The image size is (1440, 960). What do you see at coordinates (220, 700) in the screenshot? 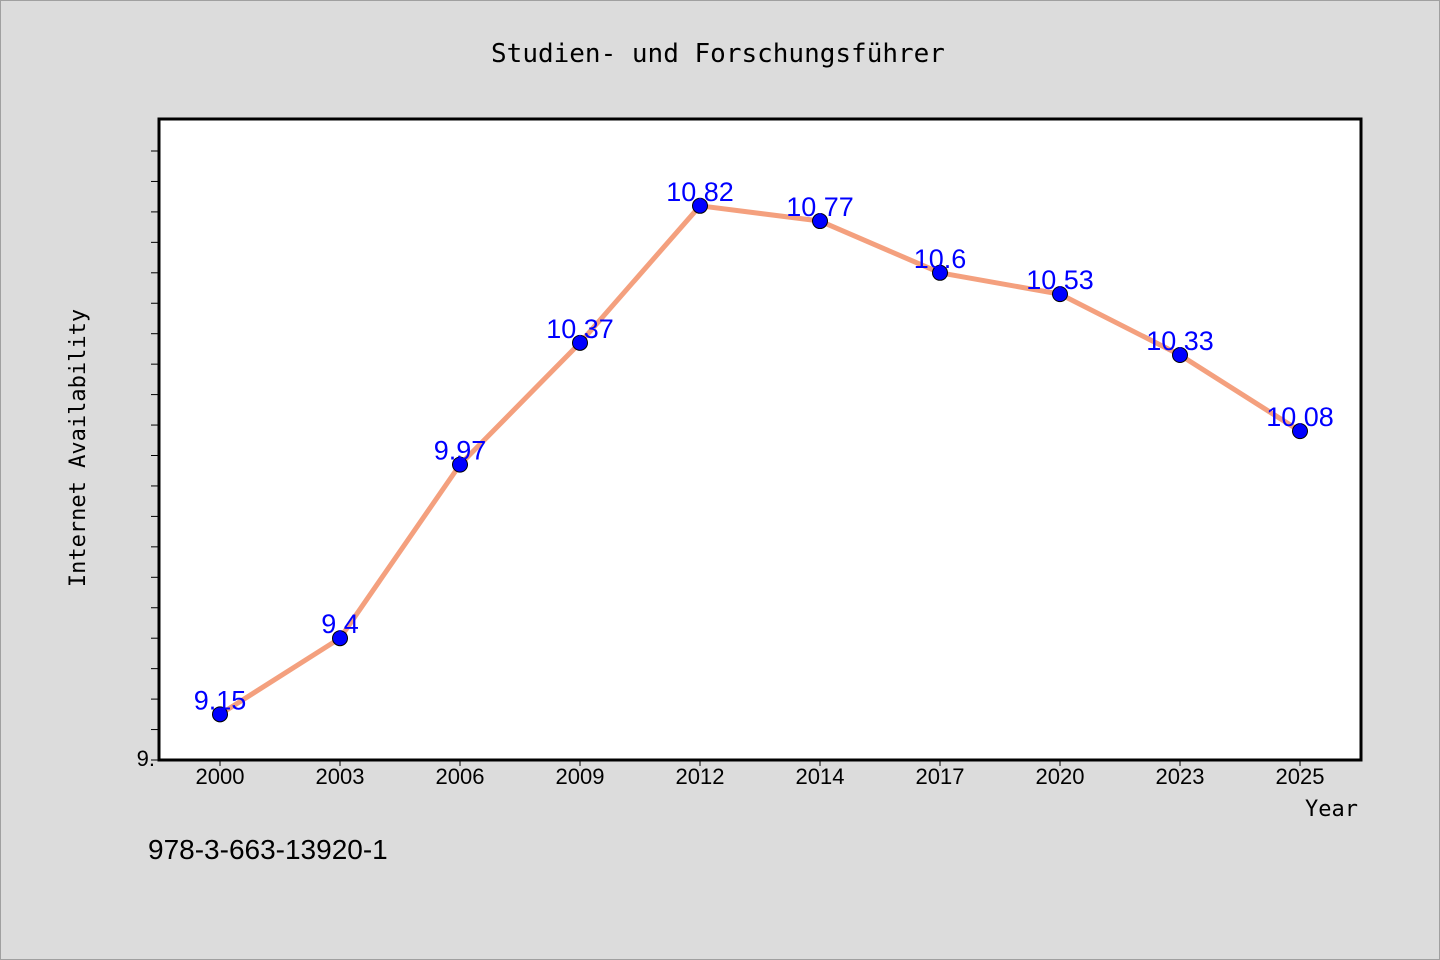
I see `data-label: 9.15` at bounding box center [220, 700].